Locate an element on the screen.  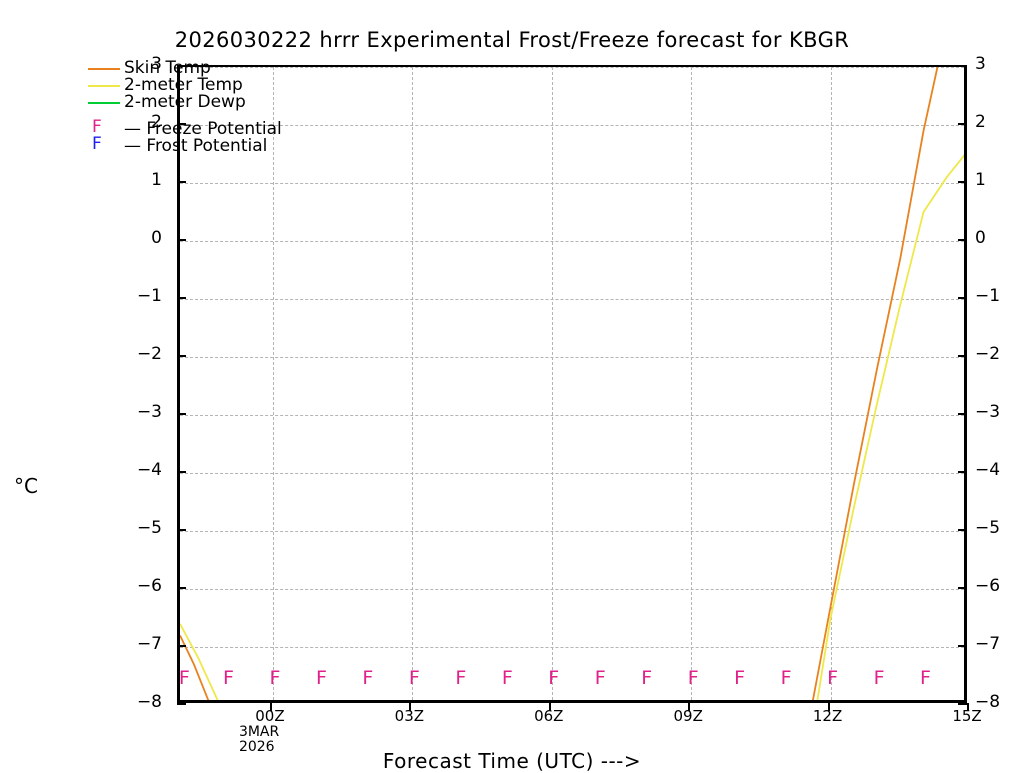
y-tick-label-right: 0 is located at coordinates (980, 238).